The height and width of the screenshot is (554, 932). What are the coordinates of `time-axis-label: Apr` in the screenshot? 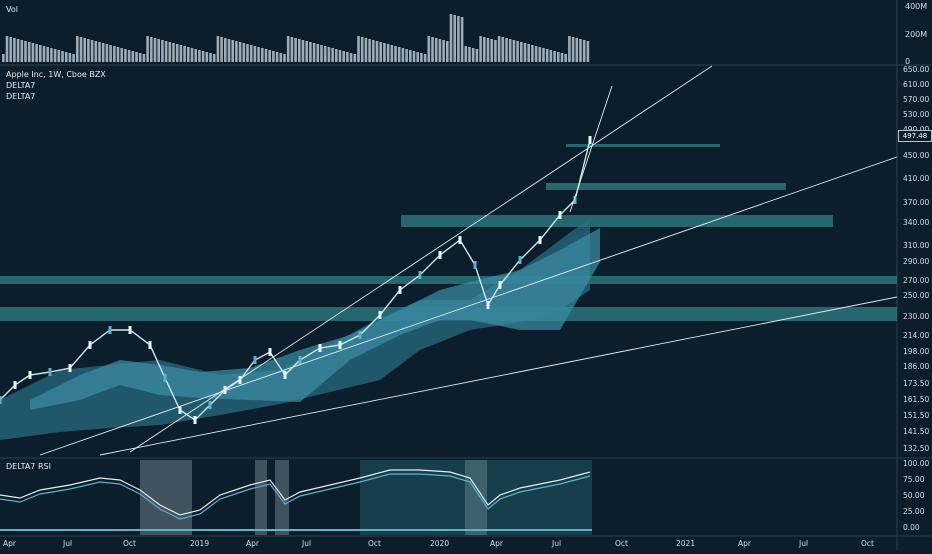 It's located at (497, 543).